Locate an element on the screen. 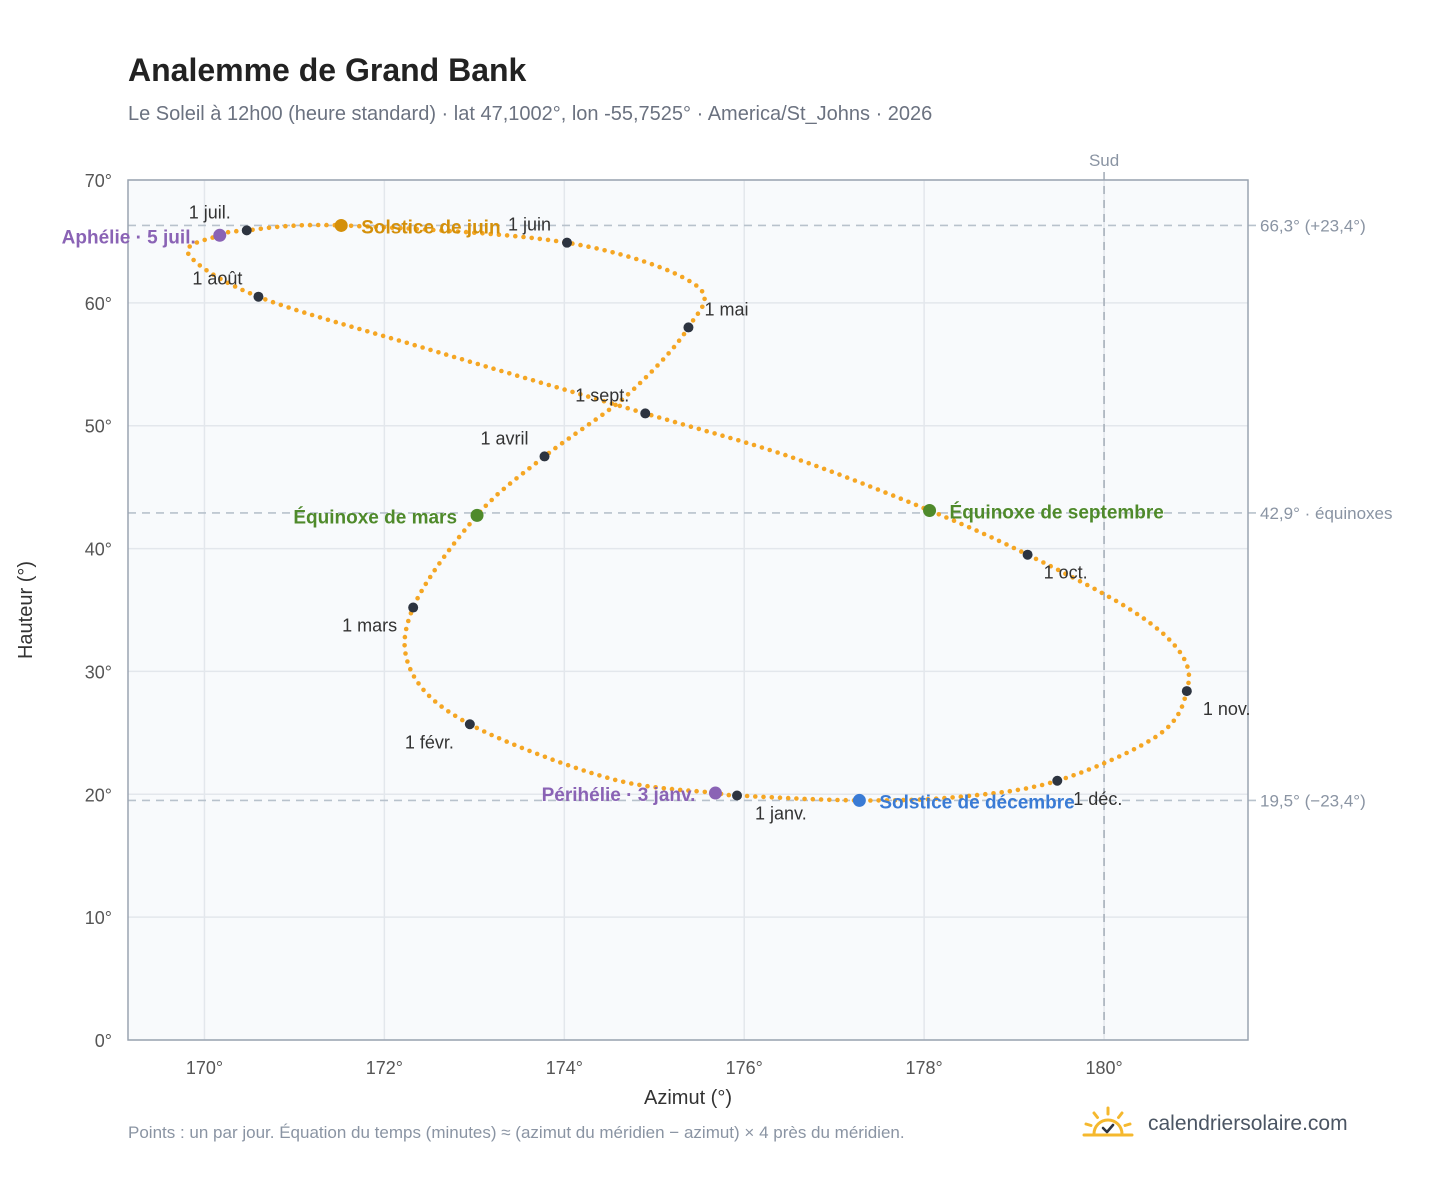 This screenshot has width=1448, height=1188. month-label: 1 juin is located at coordinates (529, 225).